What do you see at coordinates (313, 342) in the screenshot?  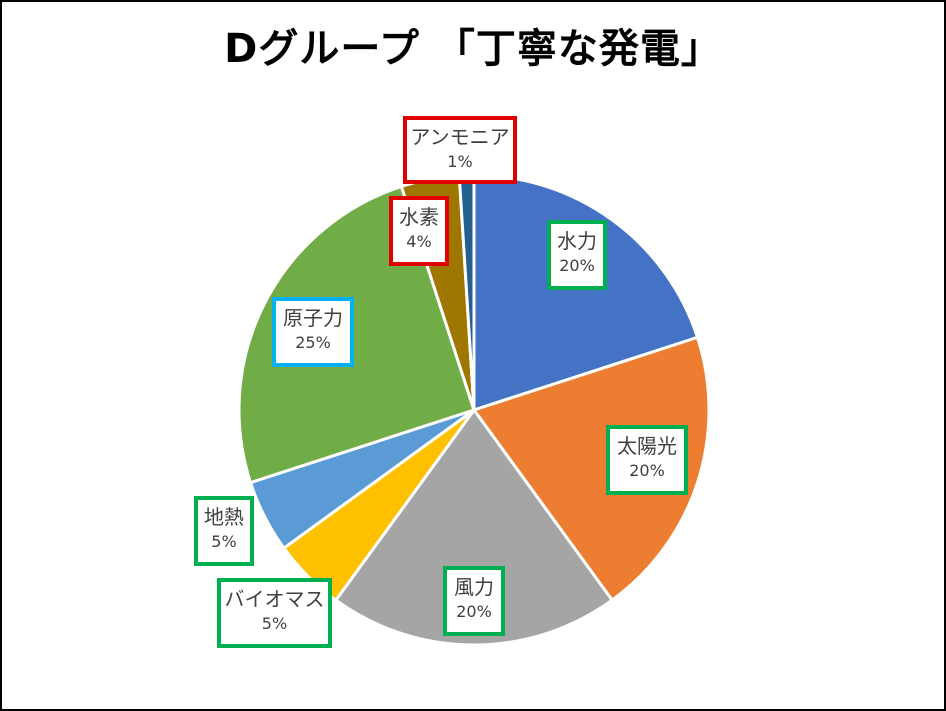 I see `label-percent: 25%` at bounding box center [313, 342].